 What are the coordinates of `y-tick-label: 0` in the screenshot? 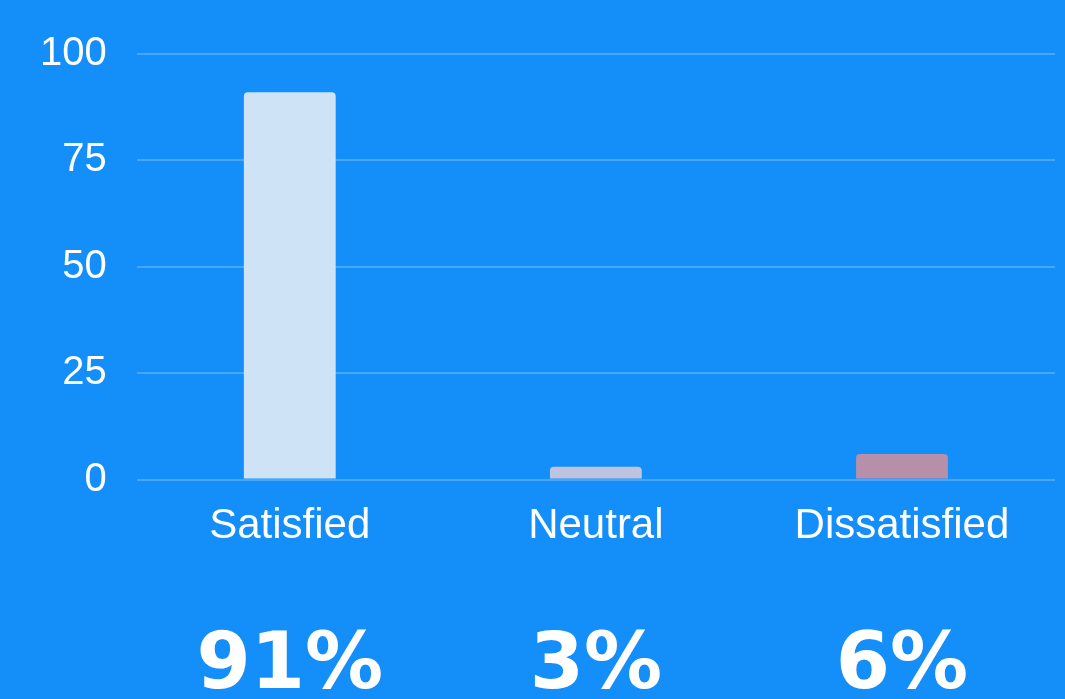 It's located at (95, 476).